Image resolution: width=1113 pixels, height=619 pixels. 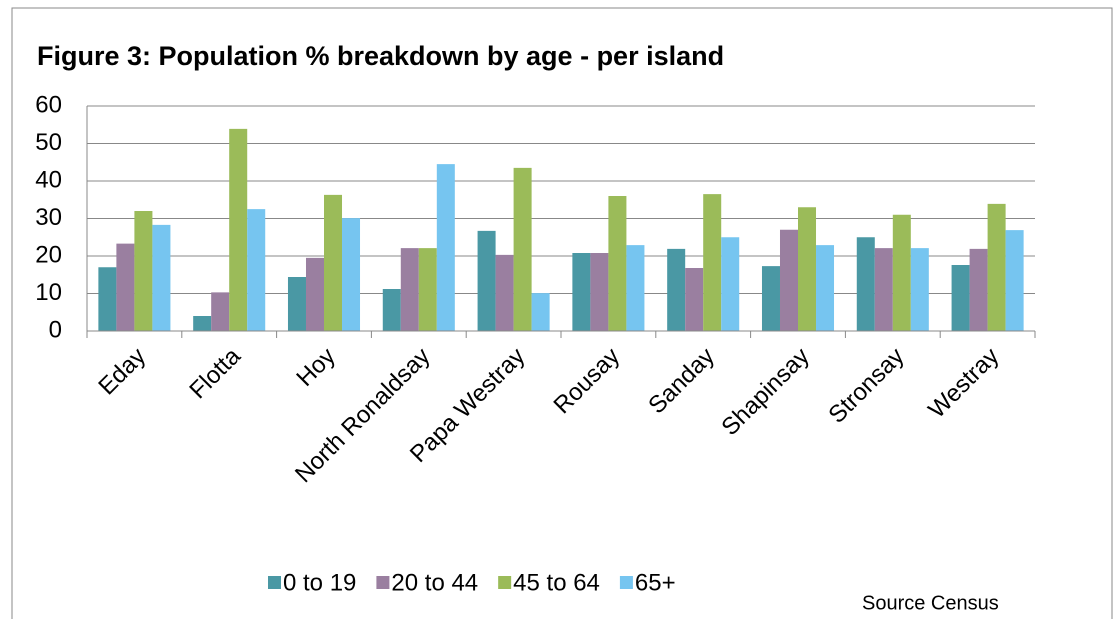 What do you see at coordinates (655, 582) in the screenshot?
I see `legend-label: 65+` at bounding box center [655, 582].